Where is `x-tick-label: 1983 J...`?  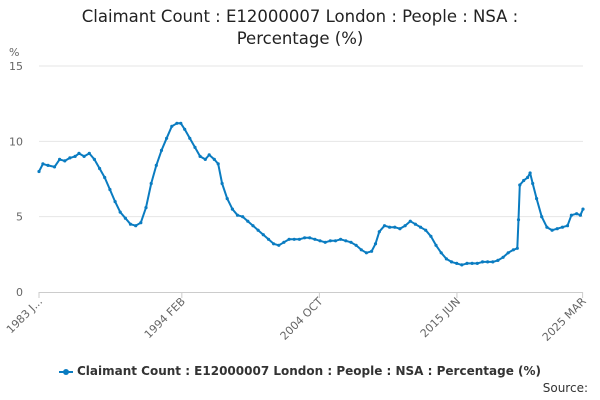
x-tick-label: 1983 J... is located at coordinates (24, 315).